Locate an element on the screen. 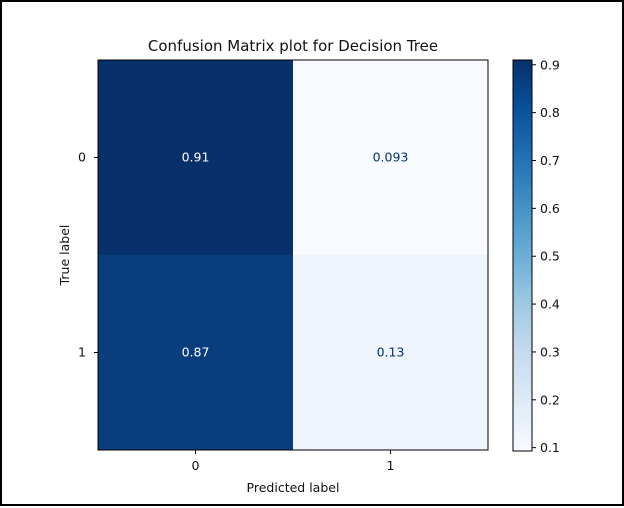  y-tick-label-1: 1 is located at coordinates (82, 352).